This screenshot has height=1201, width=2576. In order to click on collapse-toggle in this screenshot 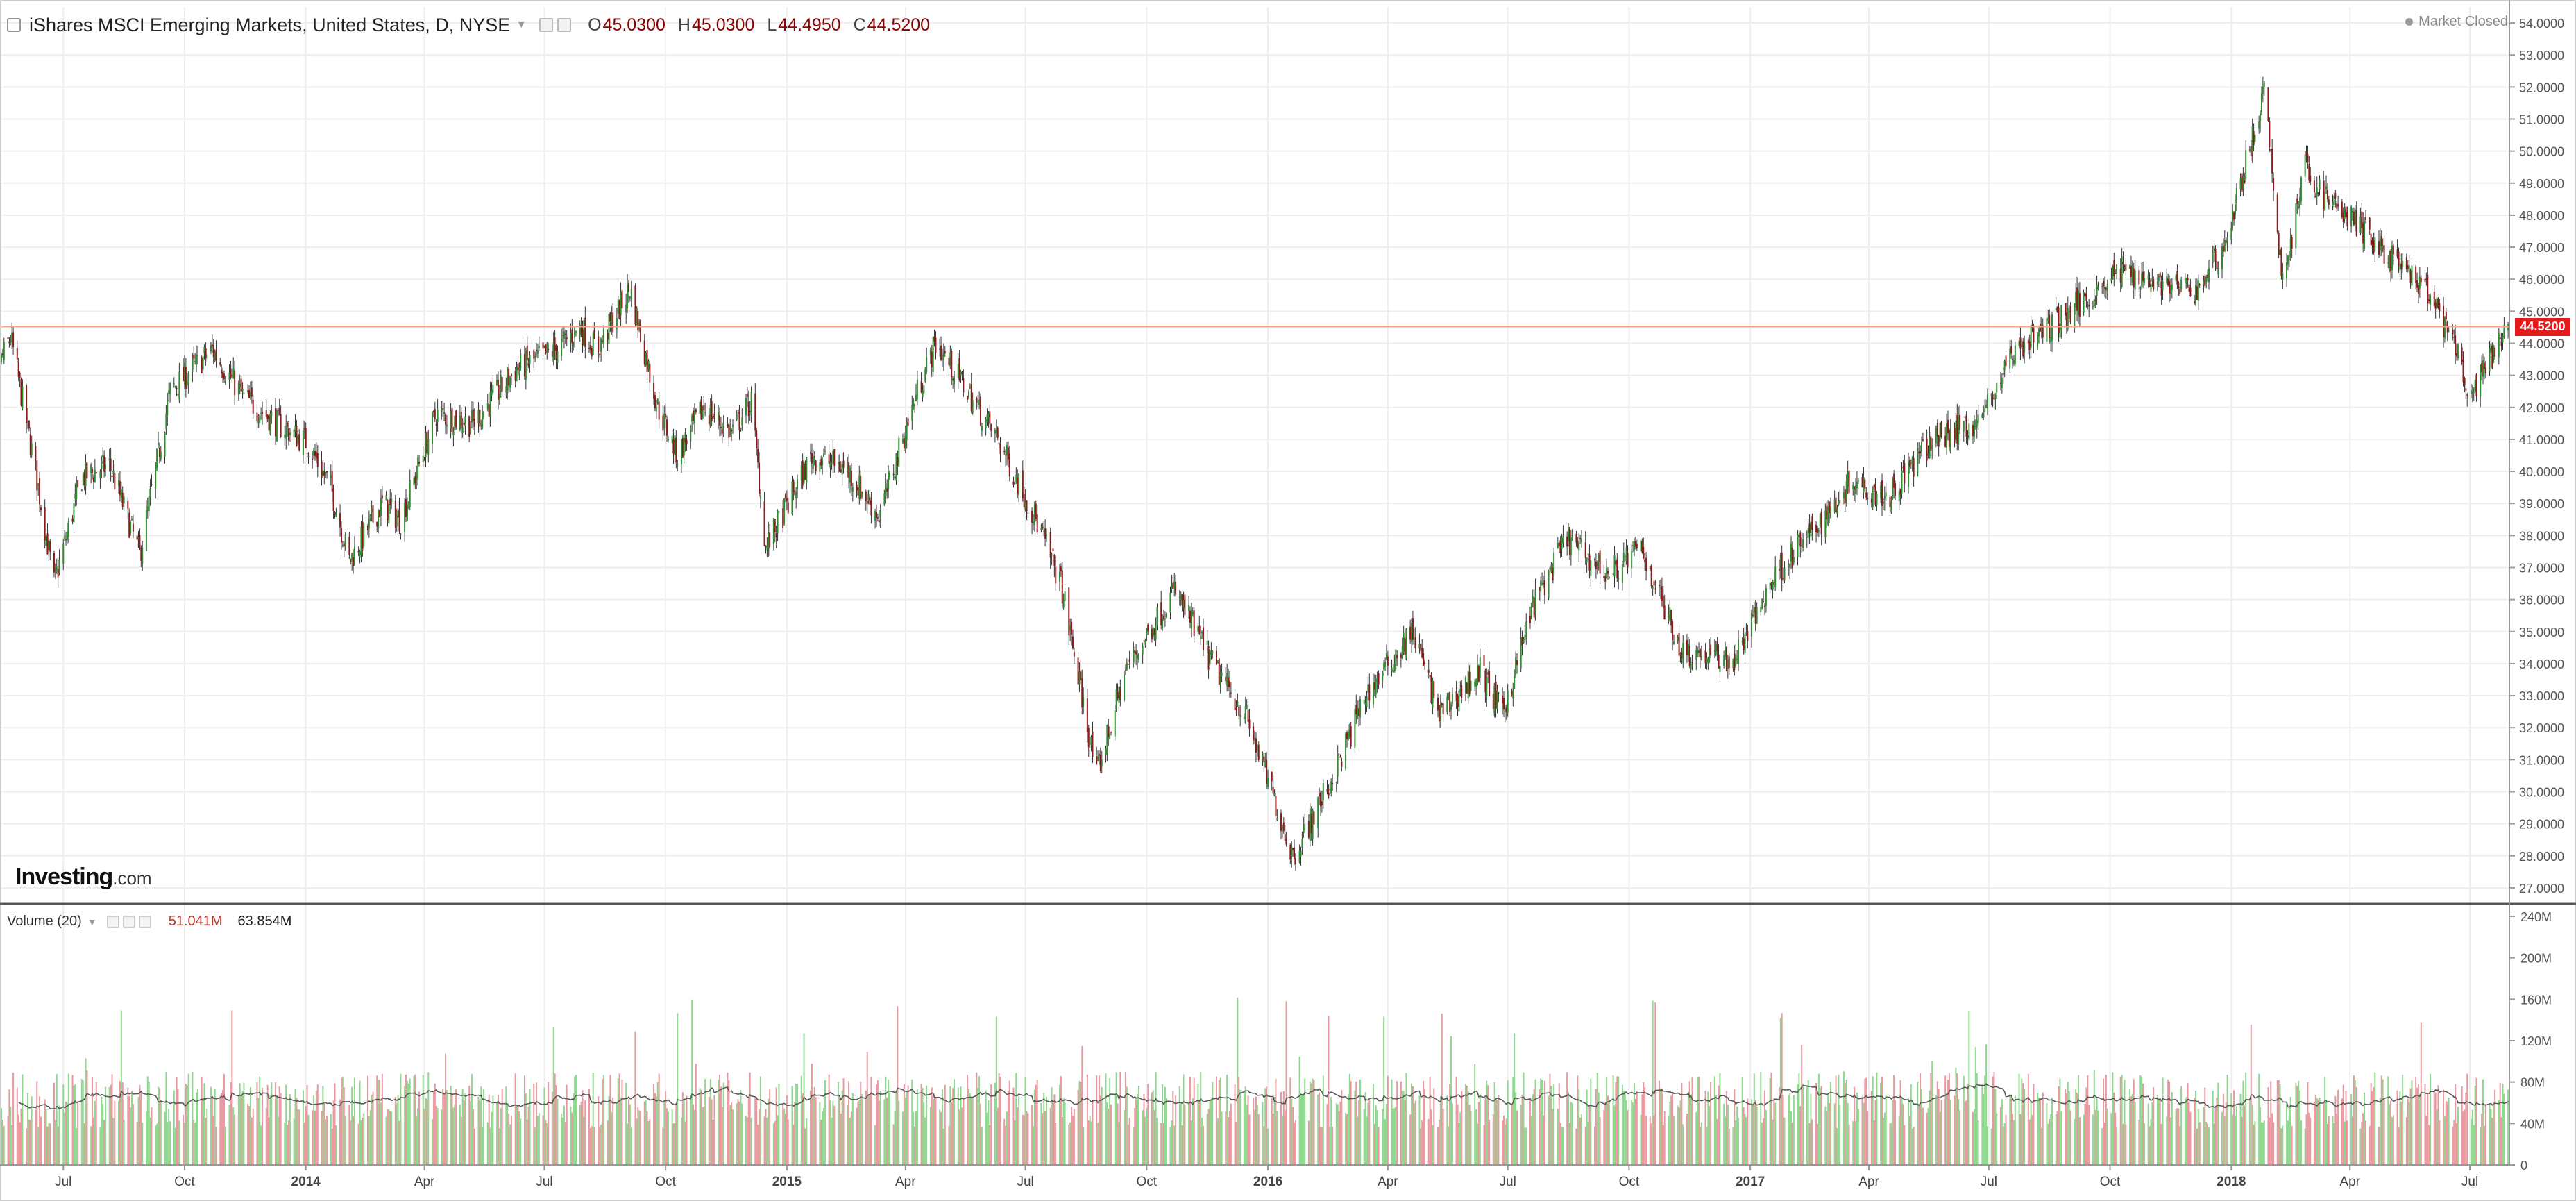, I will do `click(14, 25)`.